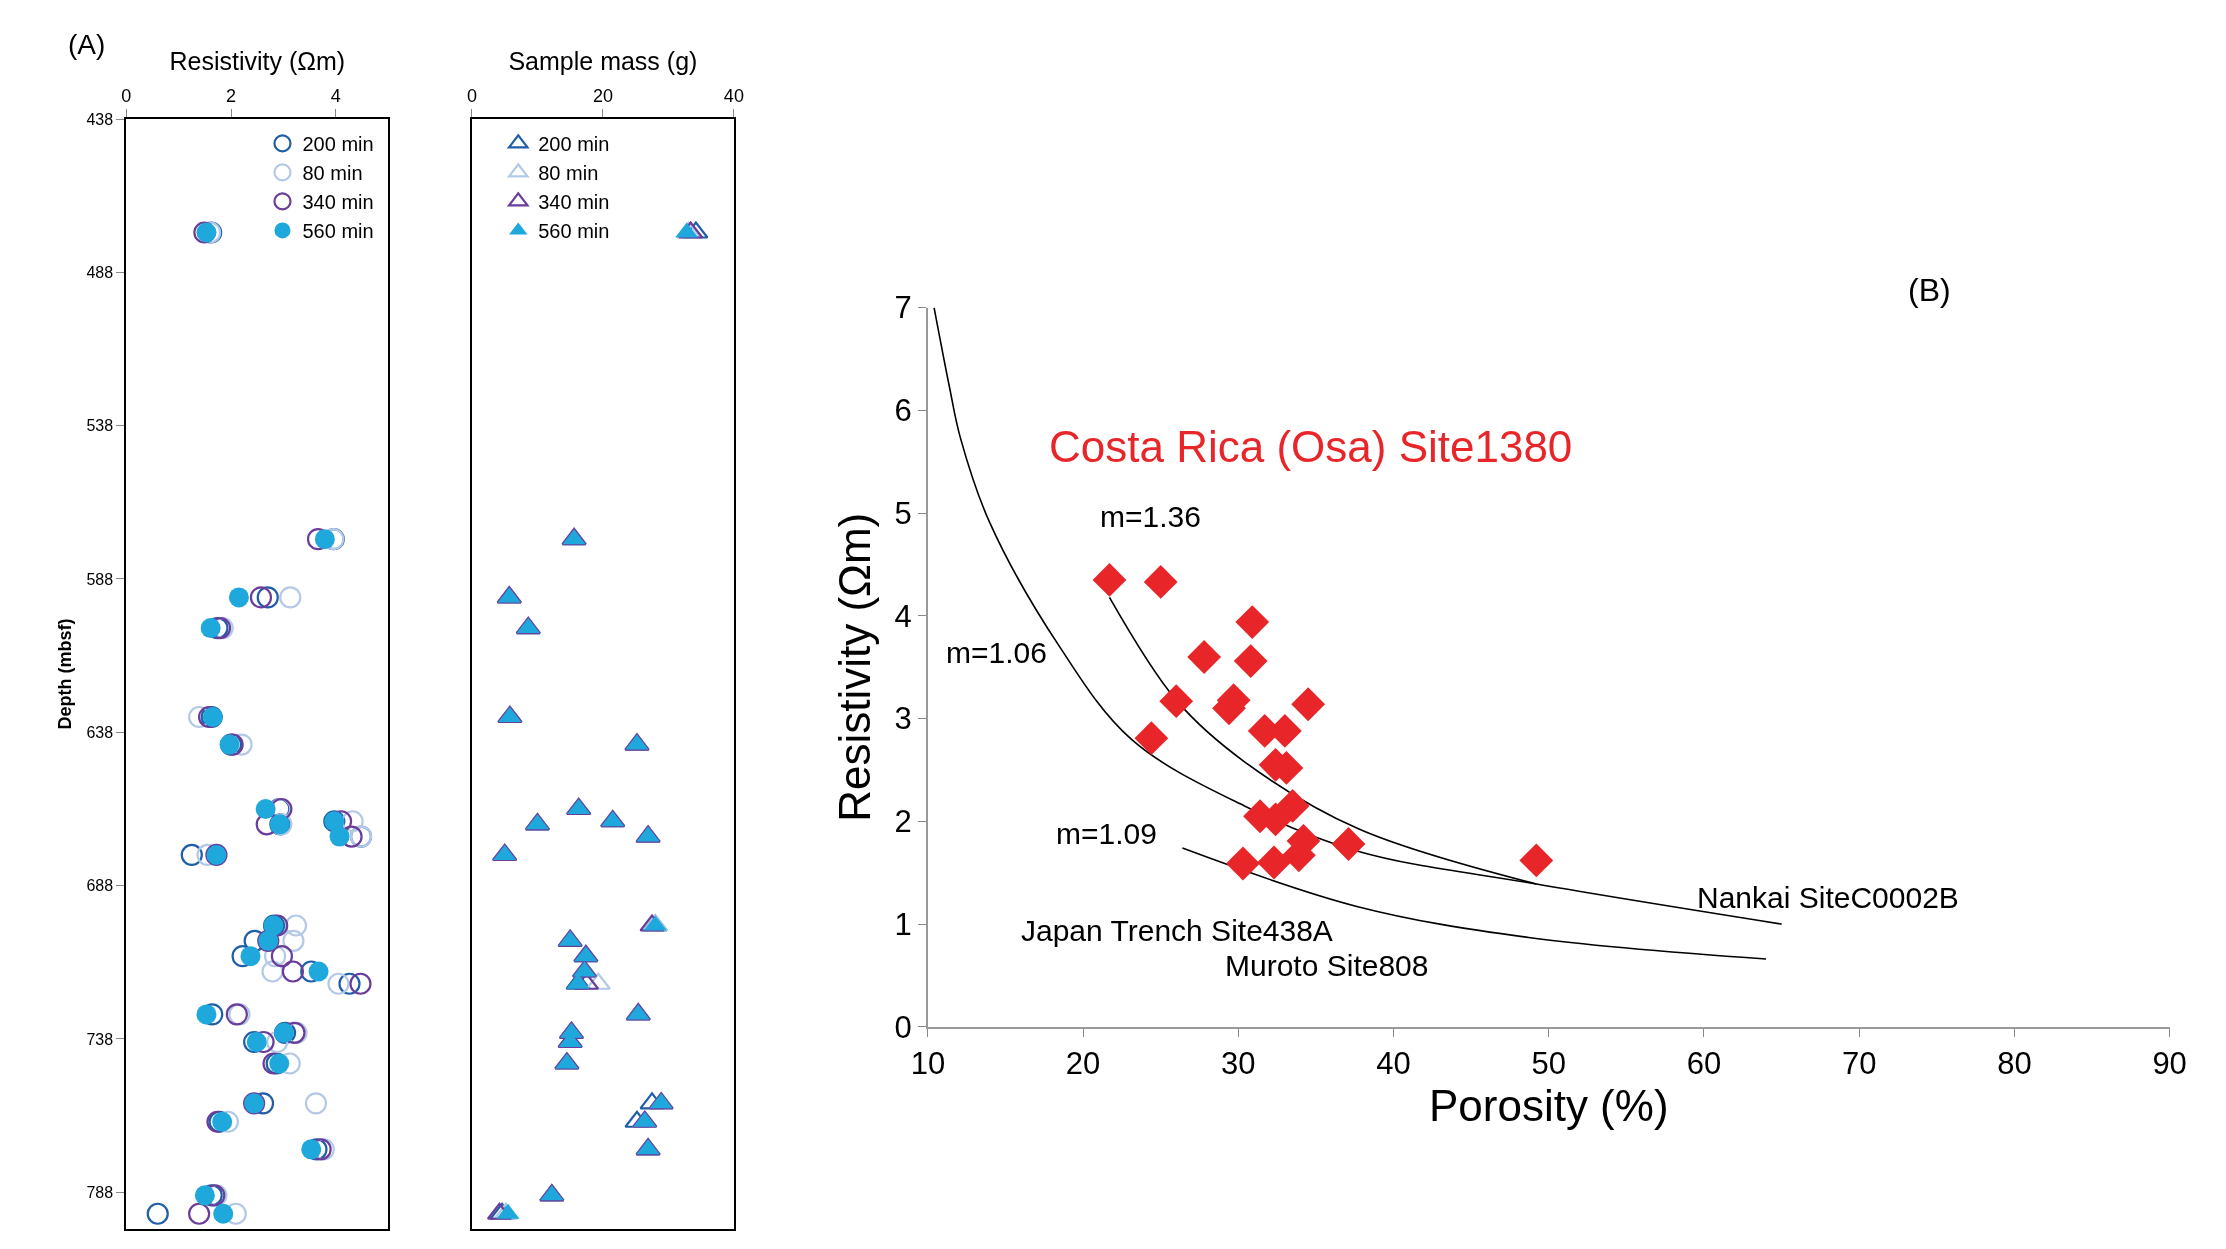  I want to click on y-tick-label: 4, so click(903, 616).